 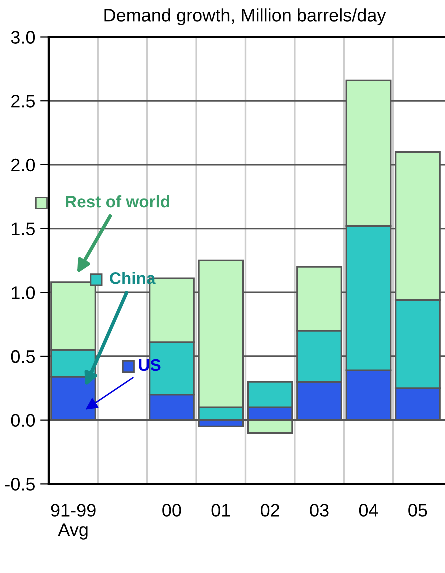 What do you see at coordinates (24, 293) in the screenshot?
I see `y-tick-label: 1.0` at bounding box center [24, 293].